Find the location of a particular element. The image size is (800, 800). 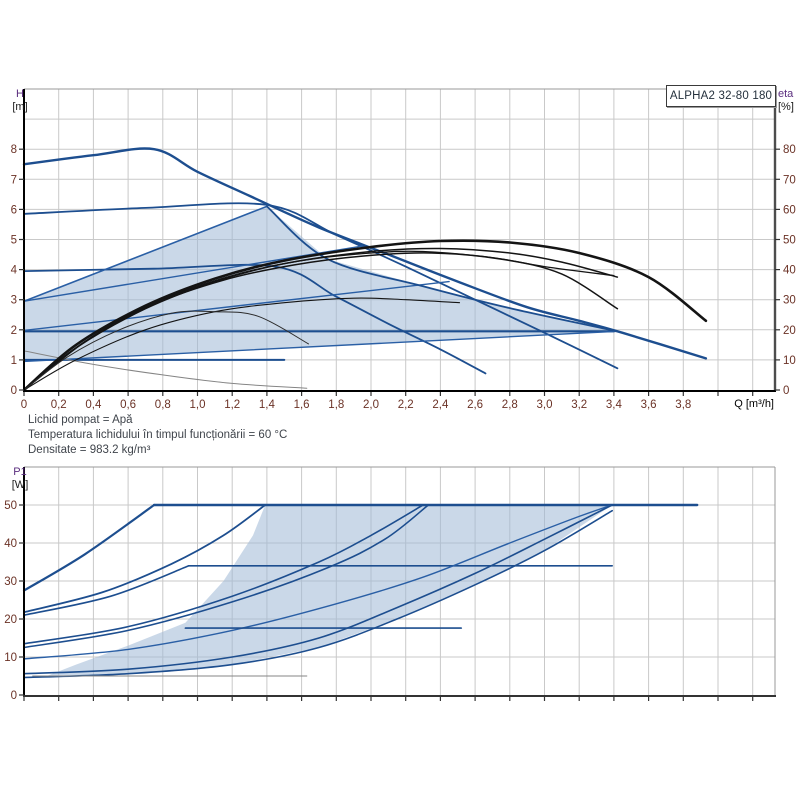

p1-duty-left-boundary is located at coordinates (145, 559).